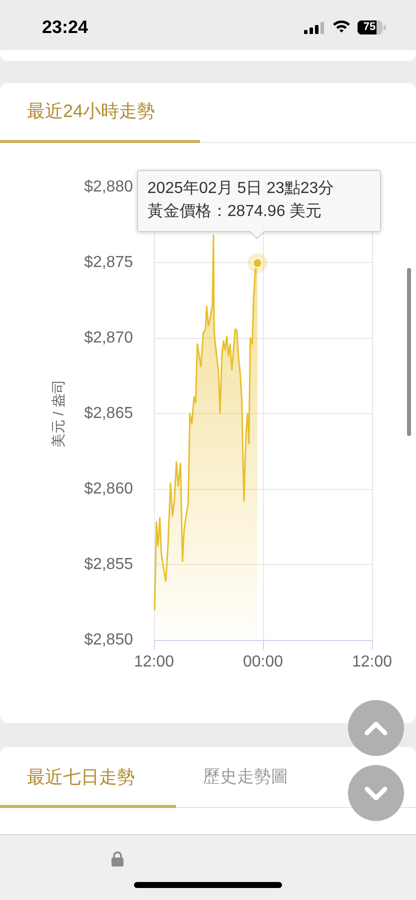 The width and height of the screenshot is (416, 900). Describe the element at coordinates (259, 201) in the screenshot. I see `tooltip-box: 2025年02月 5日 23點23分 黃金價格：2874.96 美元` at that location.